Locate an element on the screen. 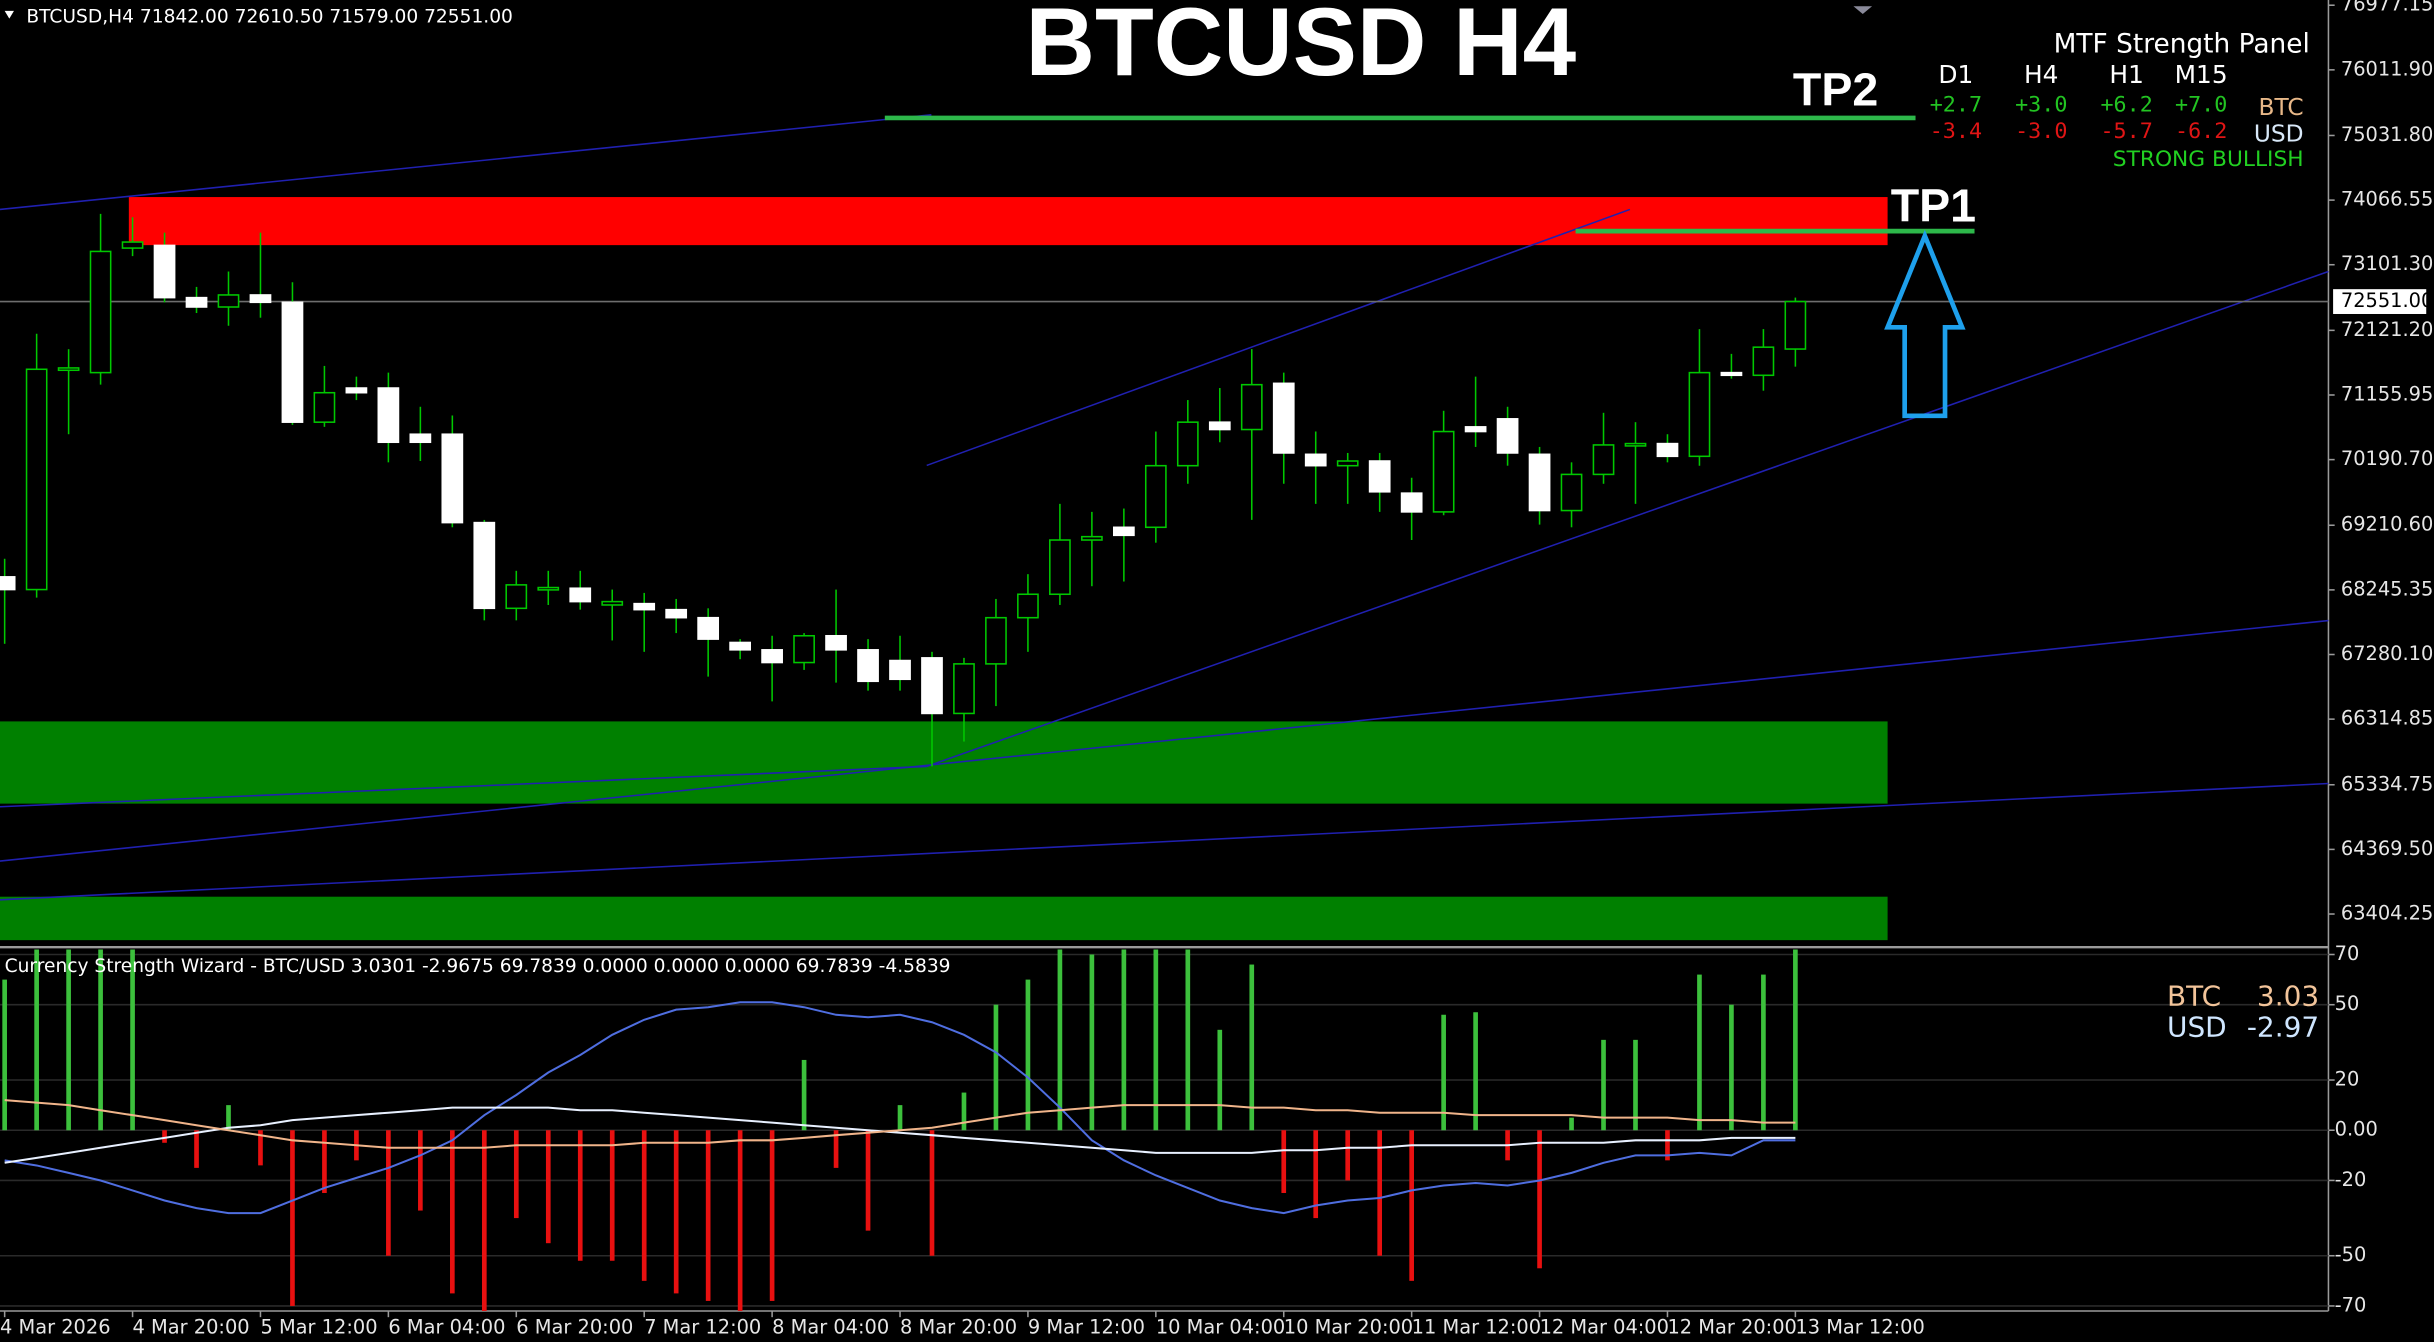 This screenshot has width=2434, height=1342. panel-value: -6.2 is located at coordinates (2201, 131).